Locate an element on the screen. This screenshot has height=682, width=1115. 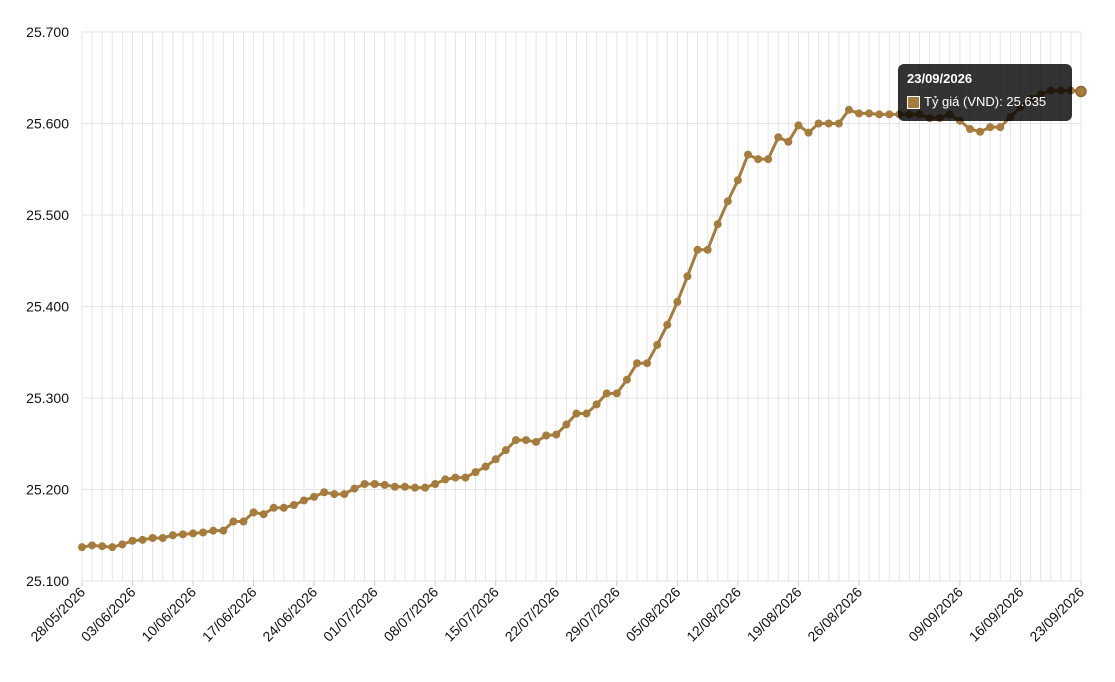
tooltip-value: Tỷ giá (VND): 25.635 is located at coordinates (985, 101).